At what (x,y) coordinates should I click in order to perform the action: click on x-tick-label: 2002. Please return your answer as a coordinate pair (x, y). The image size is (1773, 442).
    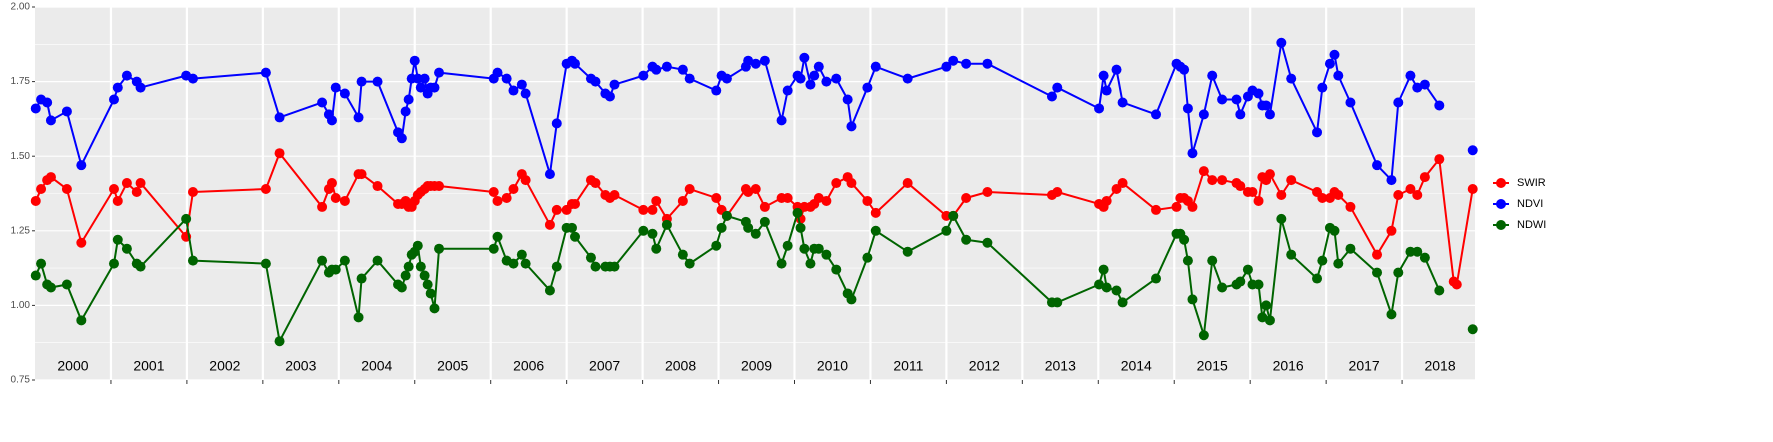
    Looking at the image, I should click on (224, 366).